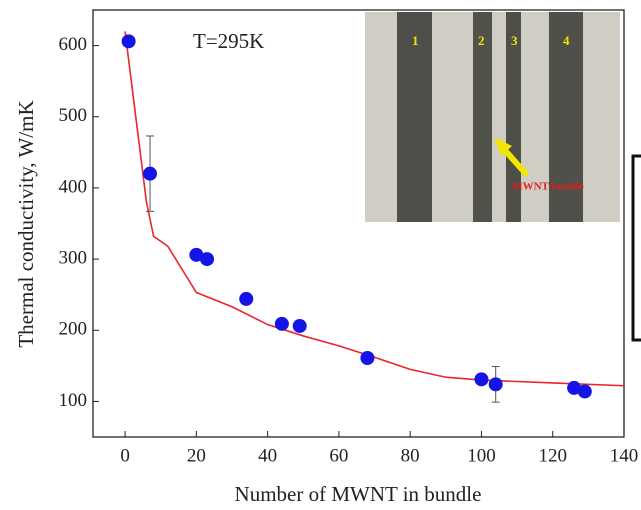 The height and width of the screenshot is (510, 641). Describe the element at coordinates (73, 329) in the screenshot. I see `y-tick-label: 200` at that location.